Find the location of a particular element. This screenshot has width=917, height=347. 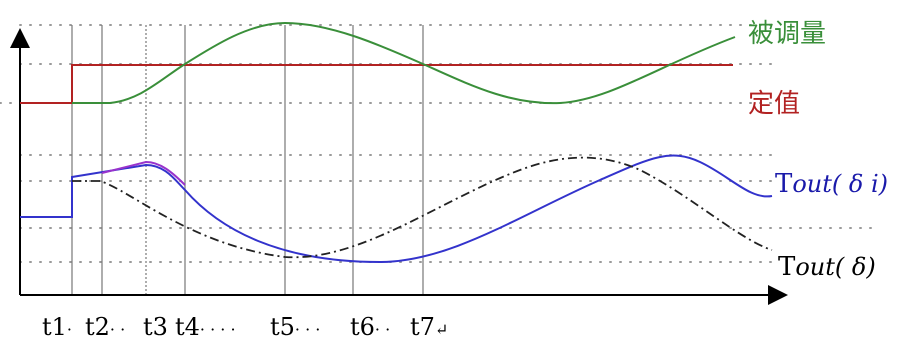

tick-label-t1: t1· is located at coordinates (57, 327).